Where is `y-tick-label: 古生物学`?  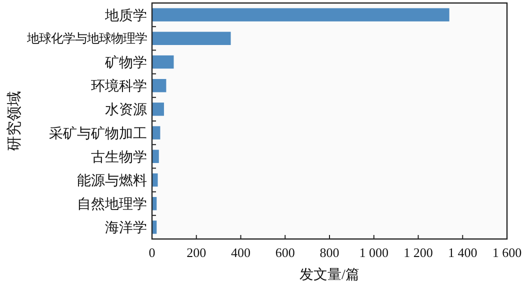
y-tick-label: 古生物学 is located at coordinates (119, 157).